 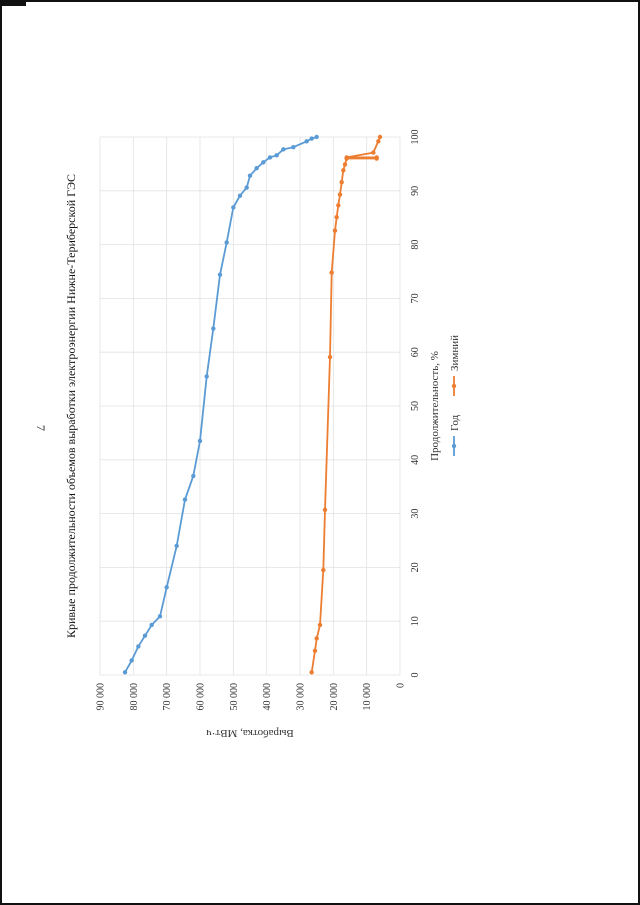 I want to click on y-tick-label: 50 000, so click(x=234, y=697).